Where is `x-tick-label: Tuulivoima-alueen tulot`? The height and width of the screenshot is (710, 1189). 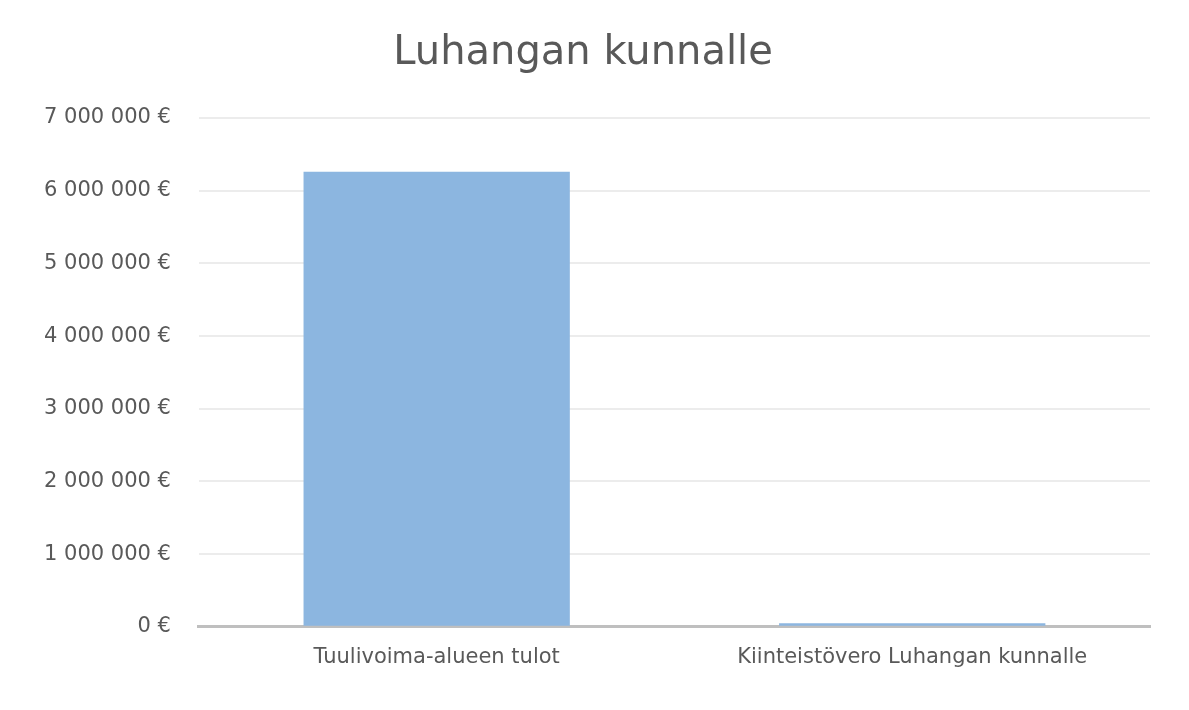
x-tick-label: Tuulivoima-alueen tulot is located at coordinates (436, 655).